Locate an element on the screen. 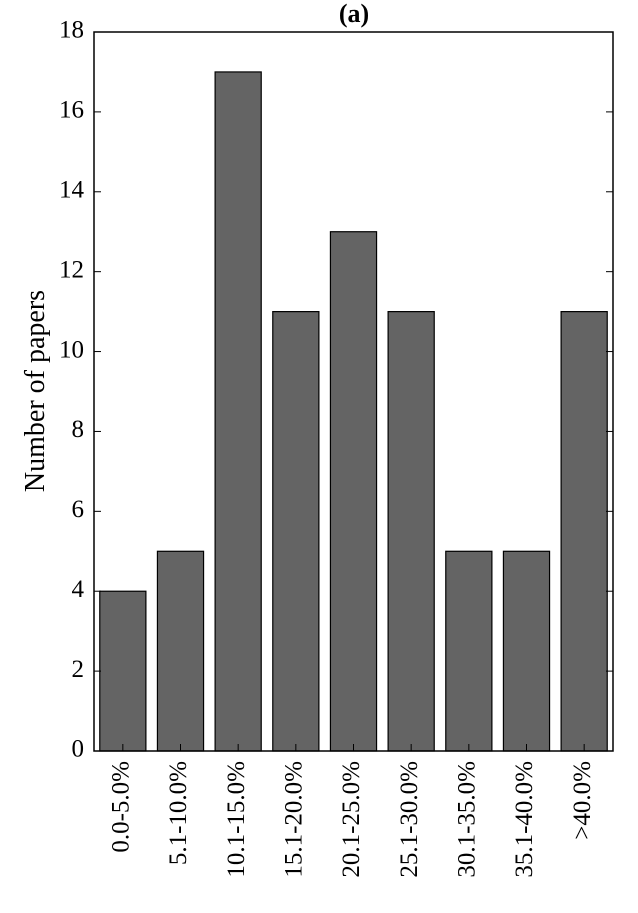 The width and height of the screenshot is (638, 913). y-tick-label: 0 is located at coordinates (78, 749).